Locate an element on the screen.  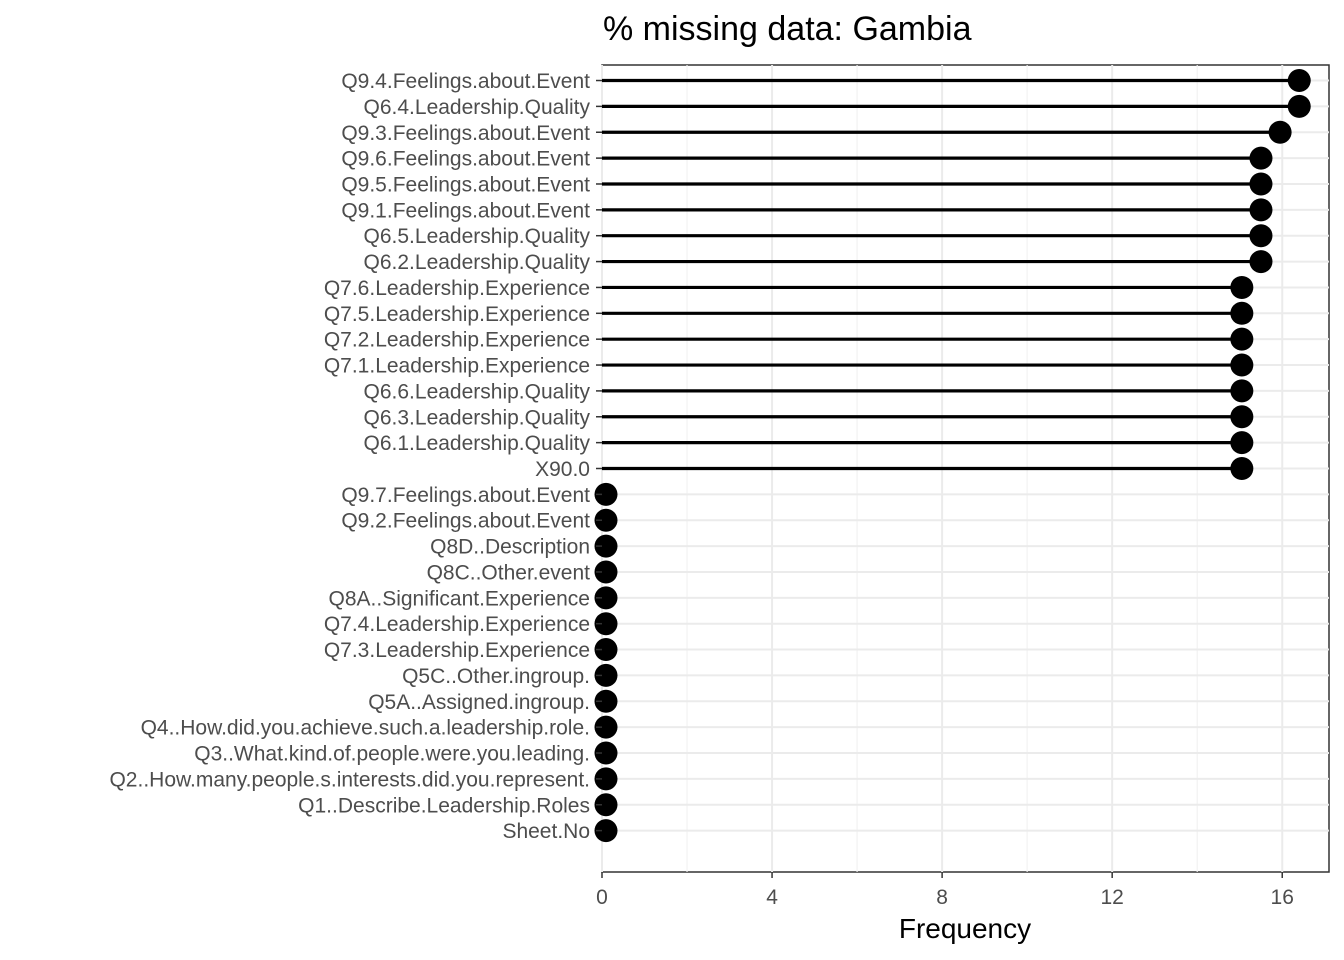
y-tick-label: Q8D..Description is located at coordinates (510, 547).